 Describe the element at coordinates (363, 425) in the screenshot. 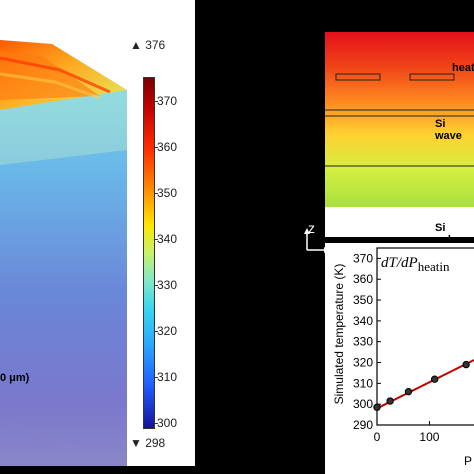

I see `y-tick-label: 290` at that location.